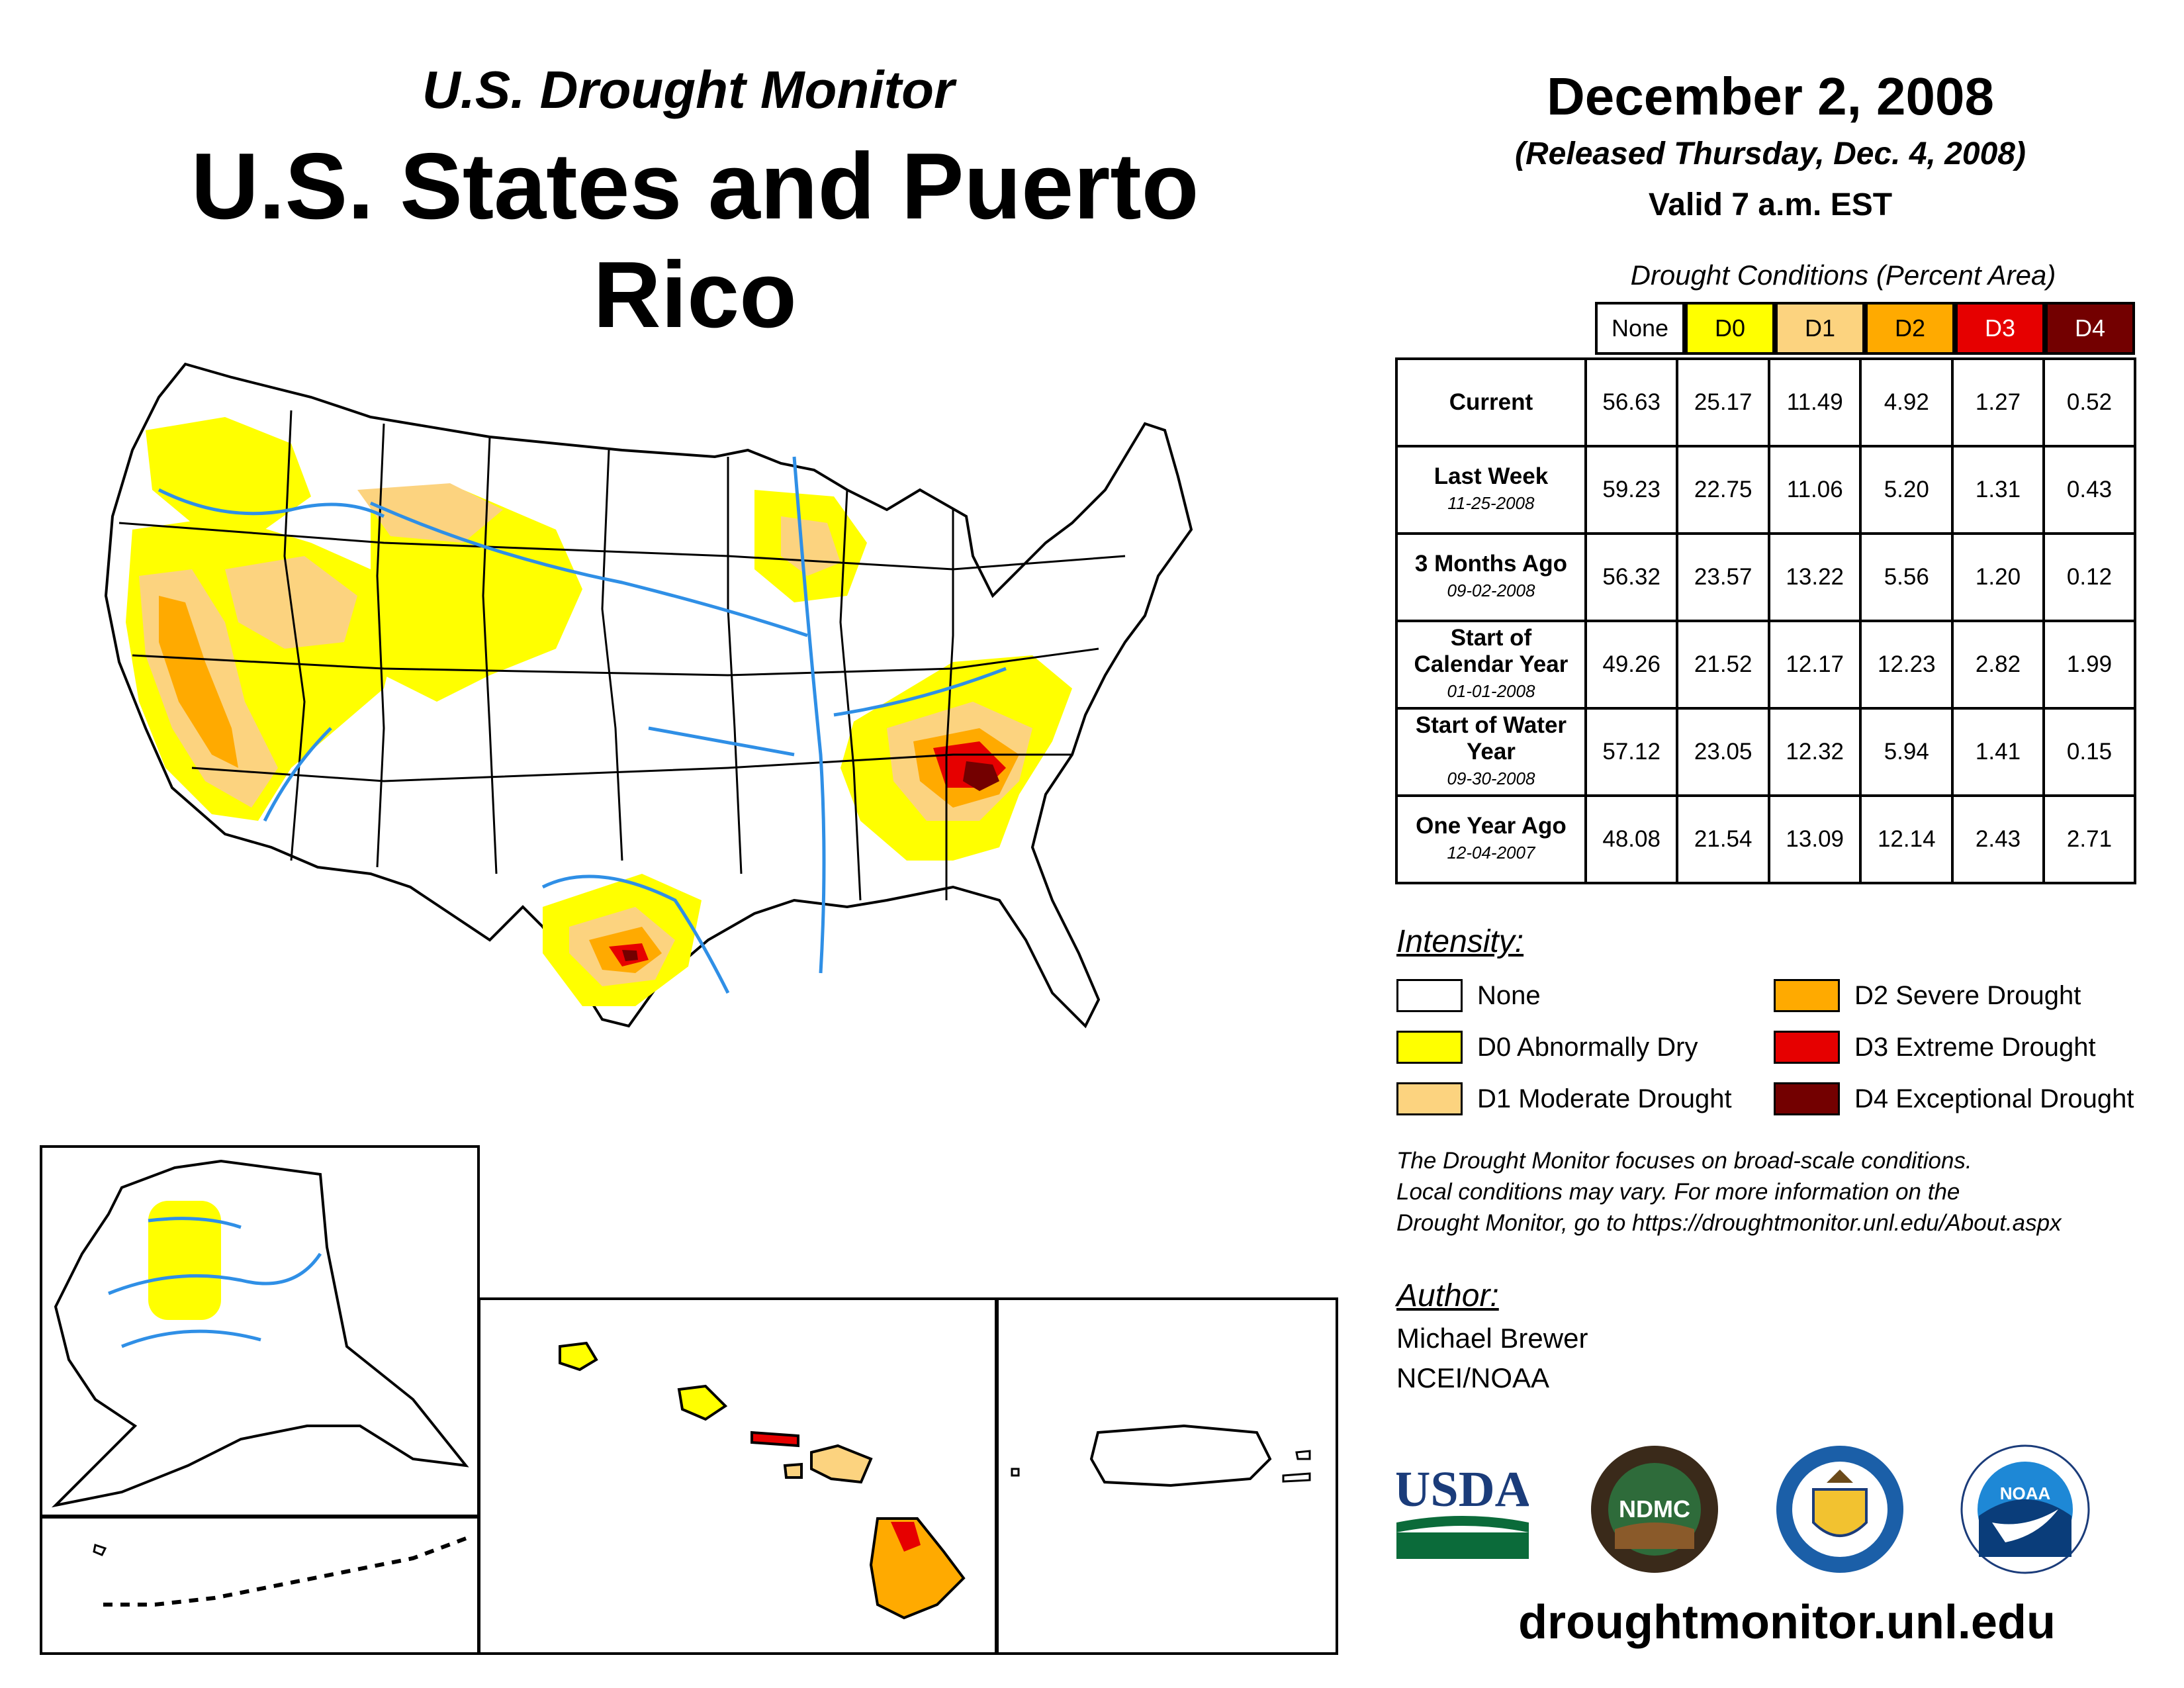 The height and width of the screenshot is (1688, 2184). What do you see at coordinates (1167, 1476) in the screenshot?
I see `puerto-rico-inset-frame` at bounding box center [1167, 1476].